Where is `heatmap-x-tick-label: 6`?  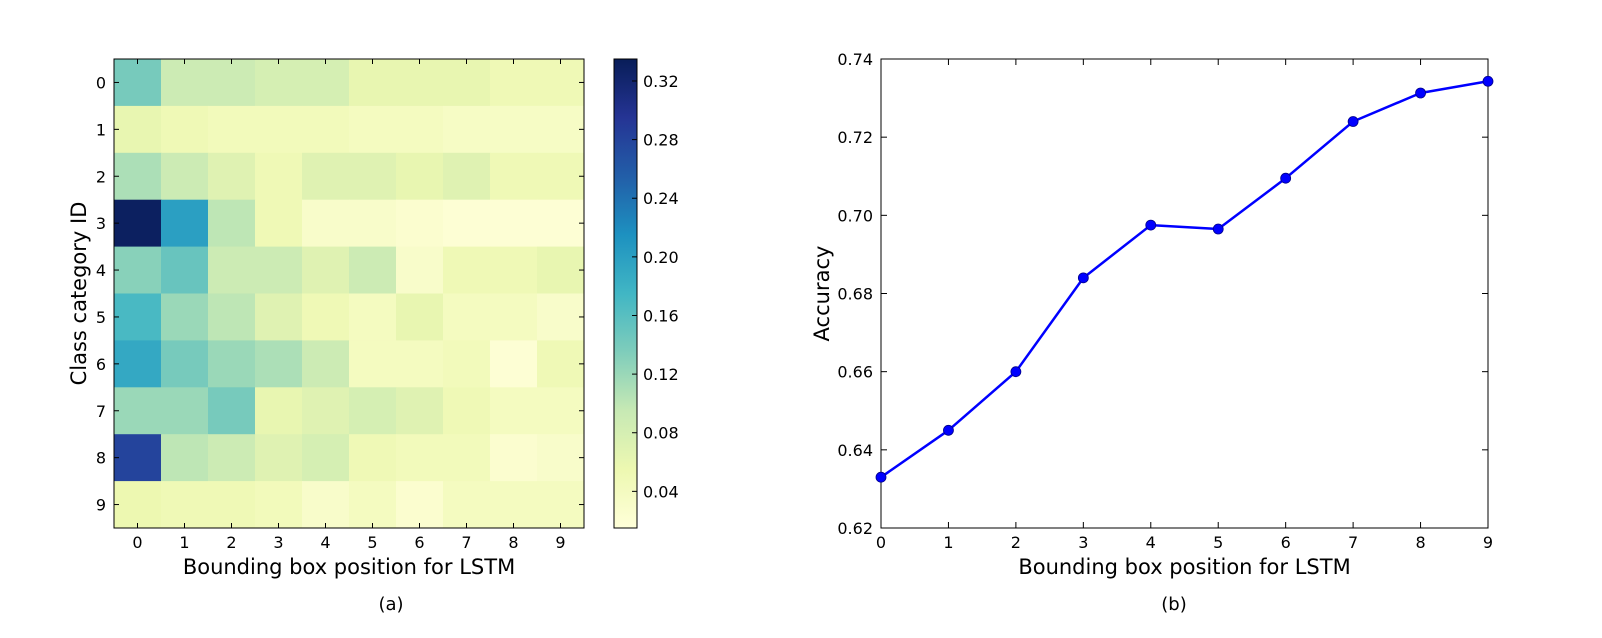 heatmap-x-tick-label: 6 is located at coordinates (419, 542).